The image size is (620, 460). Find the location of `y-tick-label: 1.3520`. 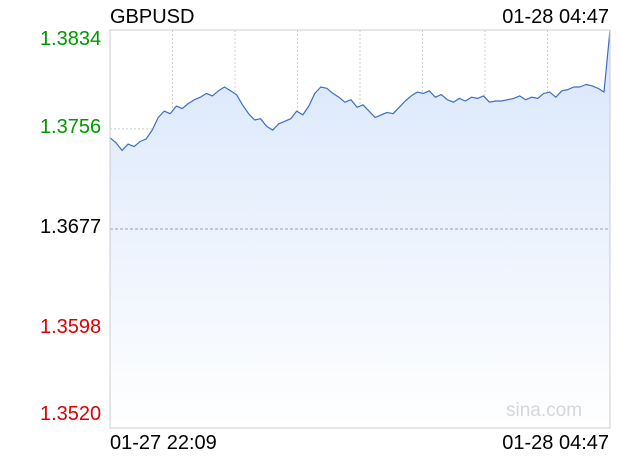

y-tick-label: 1.3520 is located at coordinates (71, 414).